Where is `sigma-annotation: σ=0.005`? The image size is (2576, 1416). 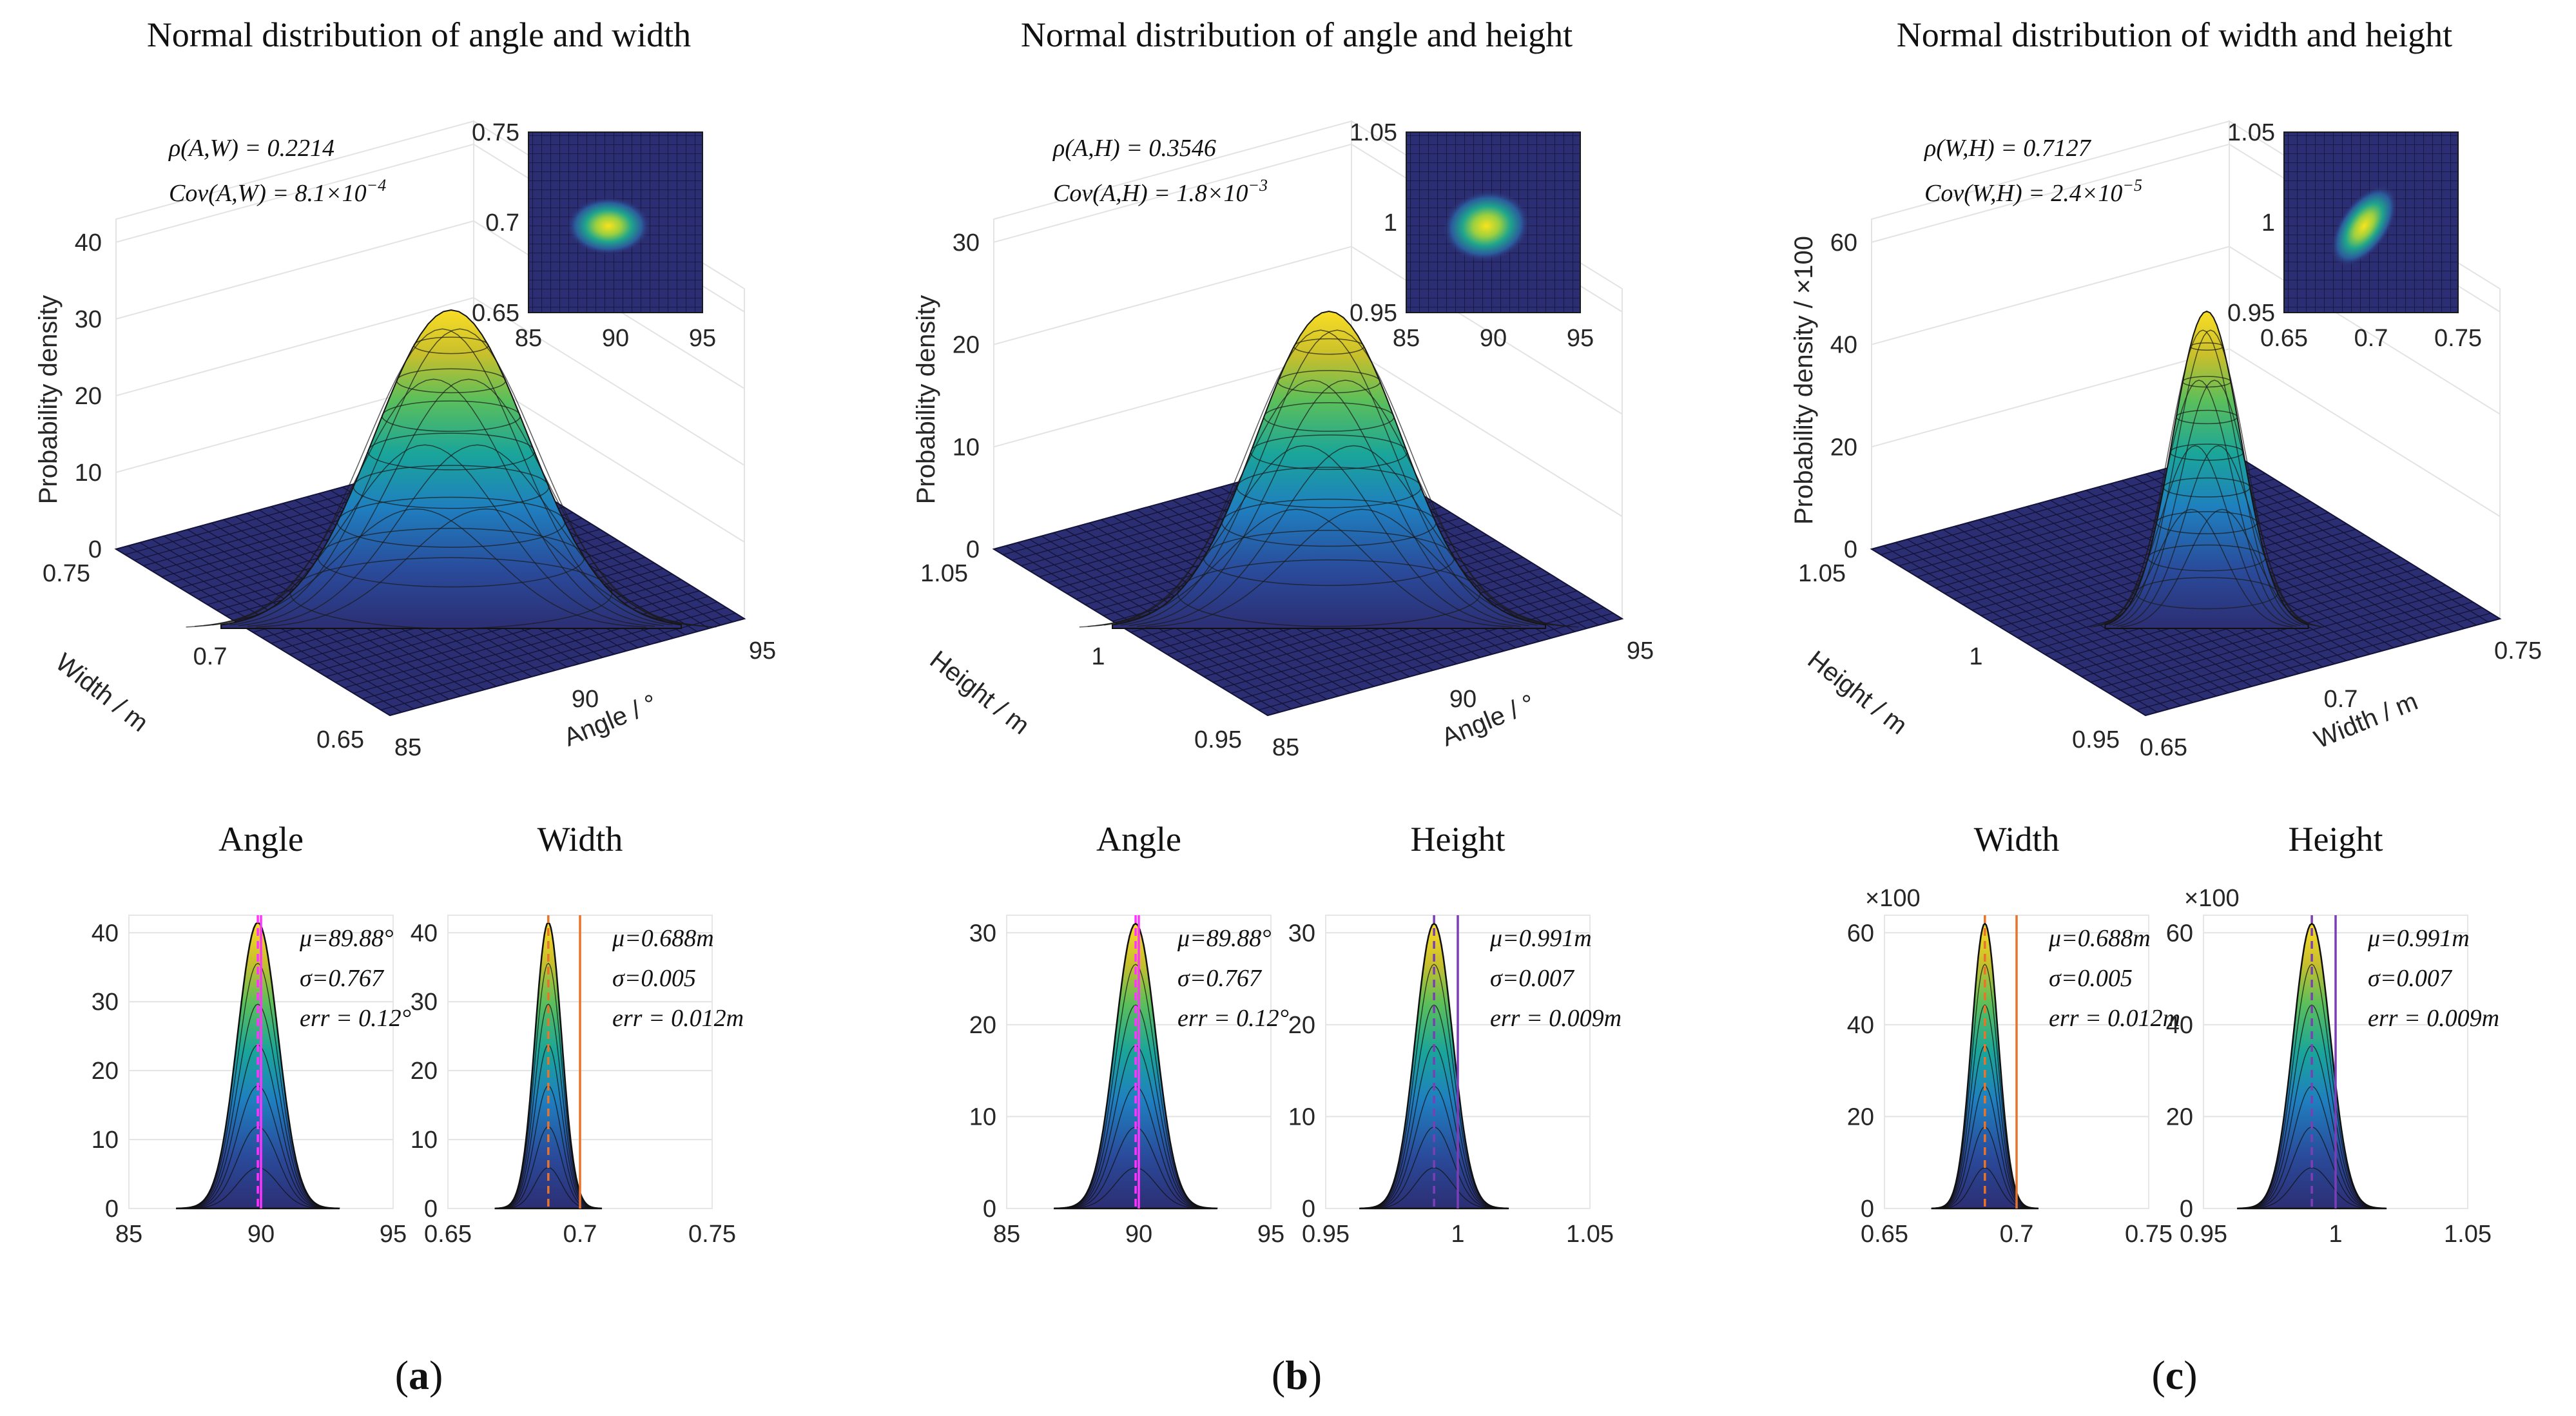 sigma-annotation: σ=0.005 is located at coordinates (2091, 978).